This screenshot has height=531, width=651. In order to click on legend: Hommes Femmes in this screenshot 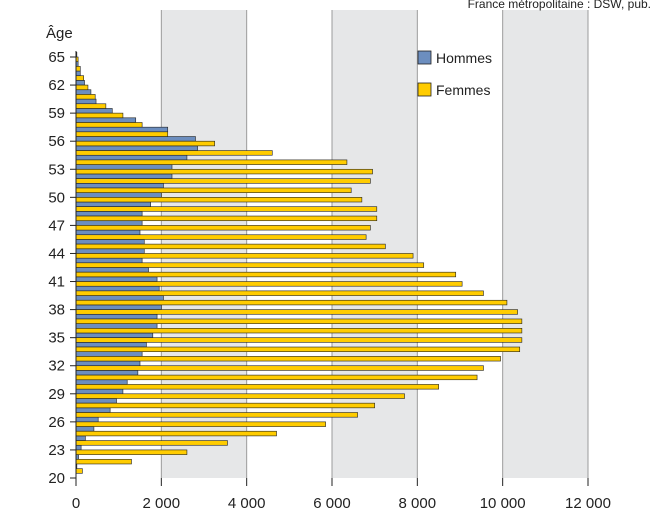, I will do `click(454, 74)`.